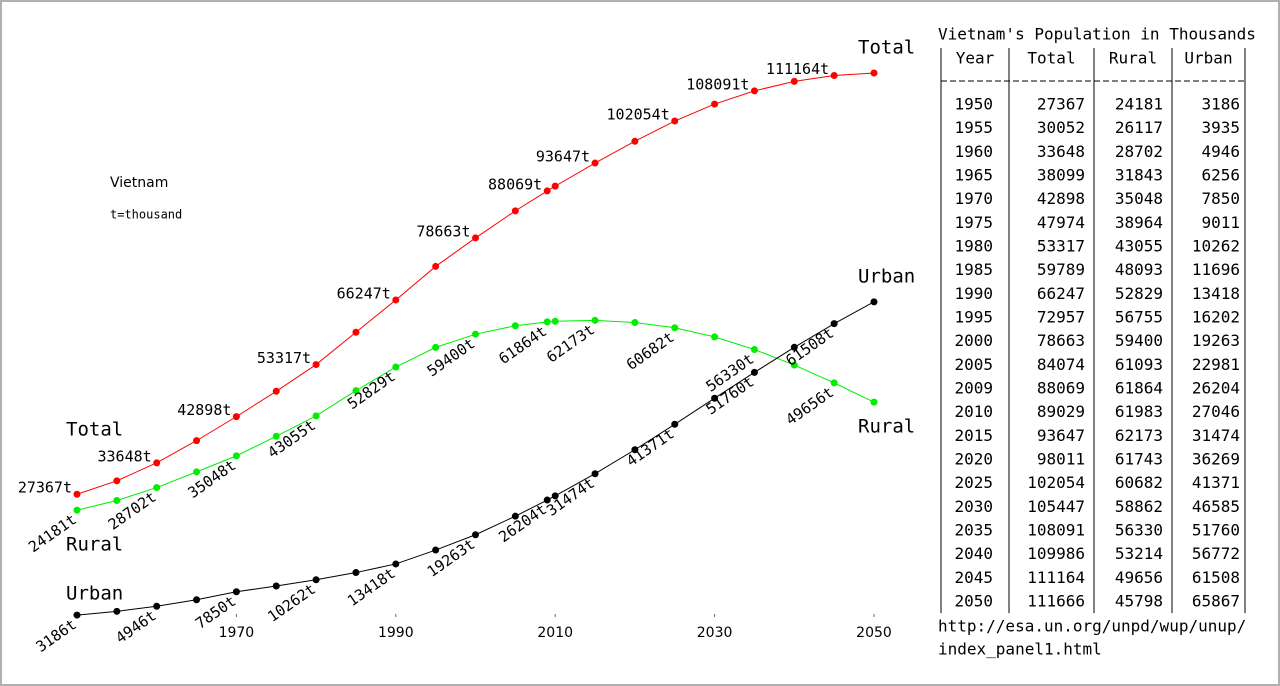 The height and width of the screenshot is (686, 1280). I want to click on table-cell: 2009, so click(973, 388).